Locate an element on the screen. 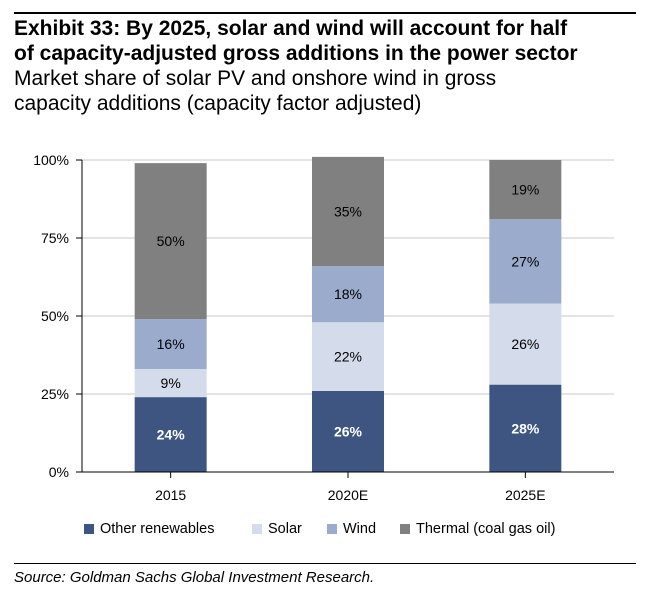 Image resolution: width=648 pixels, height=605 pixels. bar-segment-3-2015 is located at coordinates (170, 344).